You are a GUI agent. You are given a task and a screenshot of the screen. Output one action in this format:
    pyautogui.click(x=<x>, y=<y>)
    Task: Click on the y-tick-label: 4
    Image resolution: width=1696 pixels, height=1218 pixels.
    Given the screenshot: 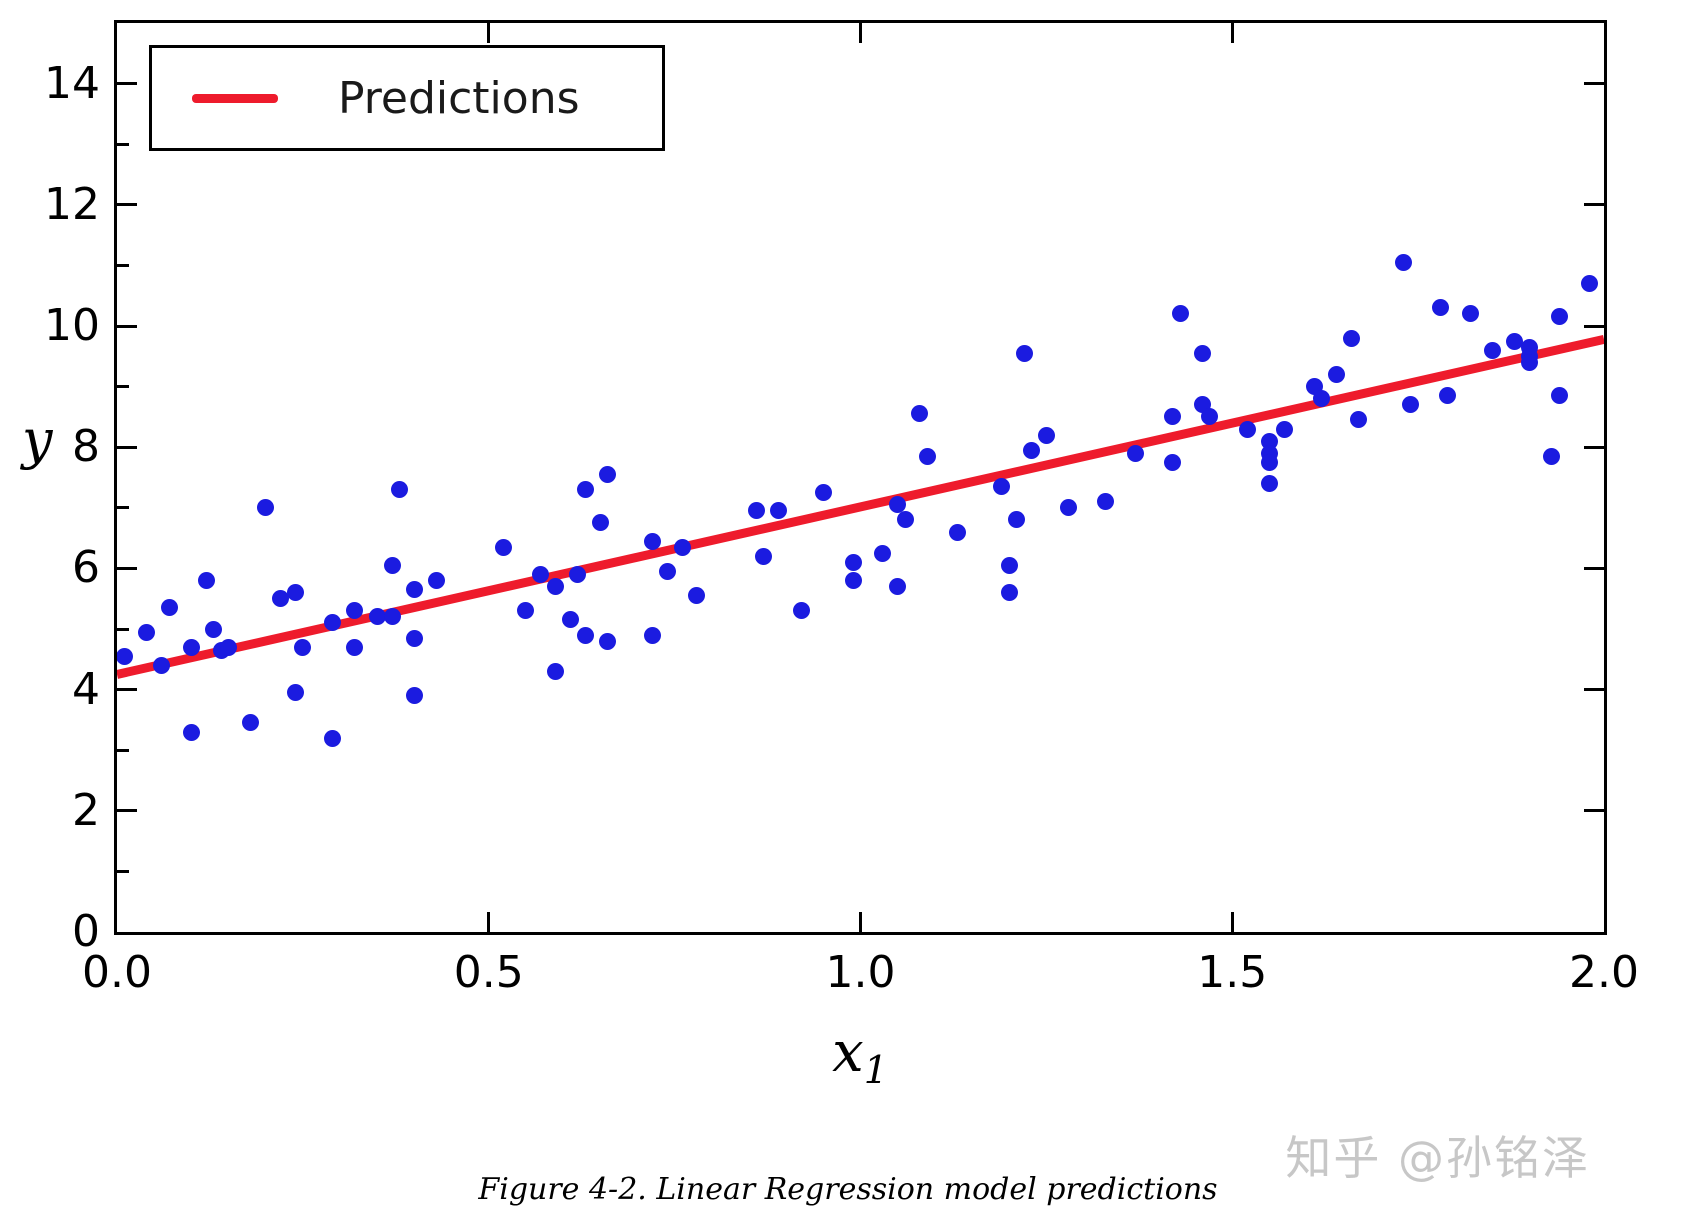 What is the action you would take?
    pyautogui.click(x=86, y=689)
    